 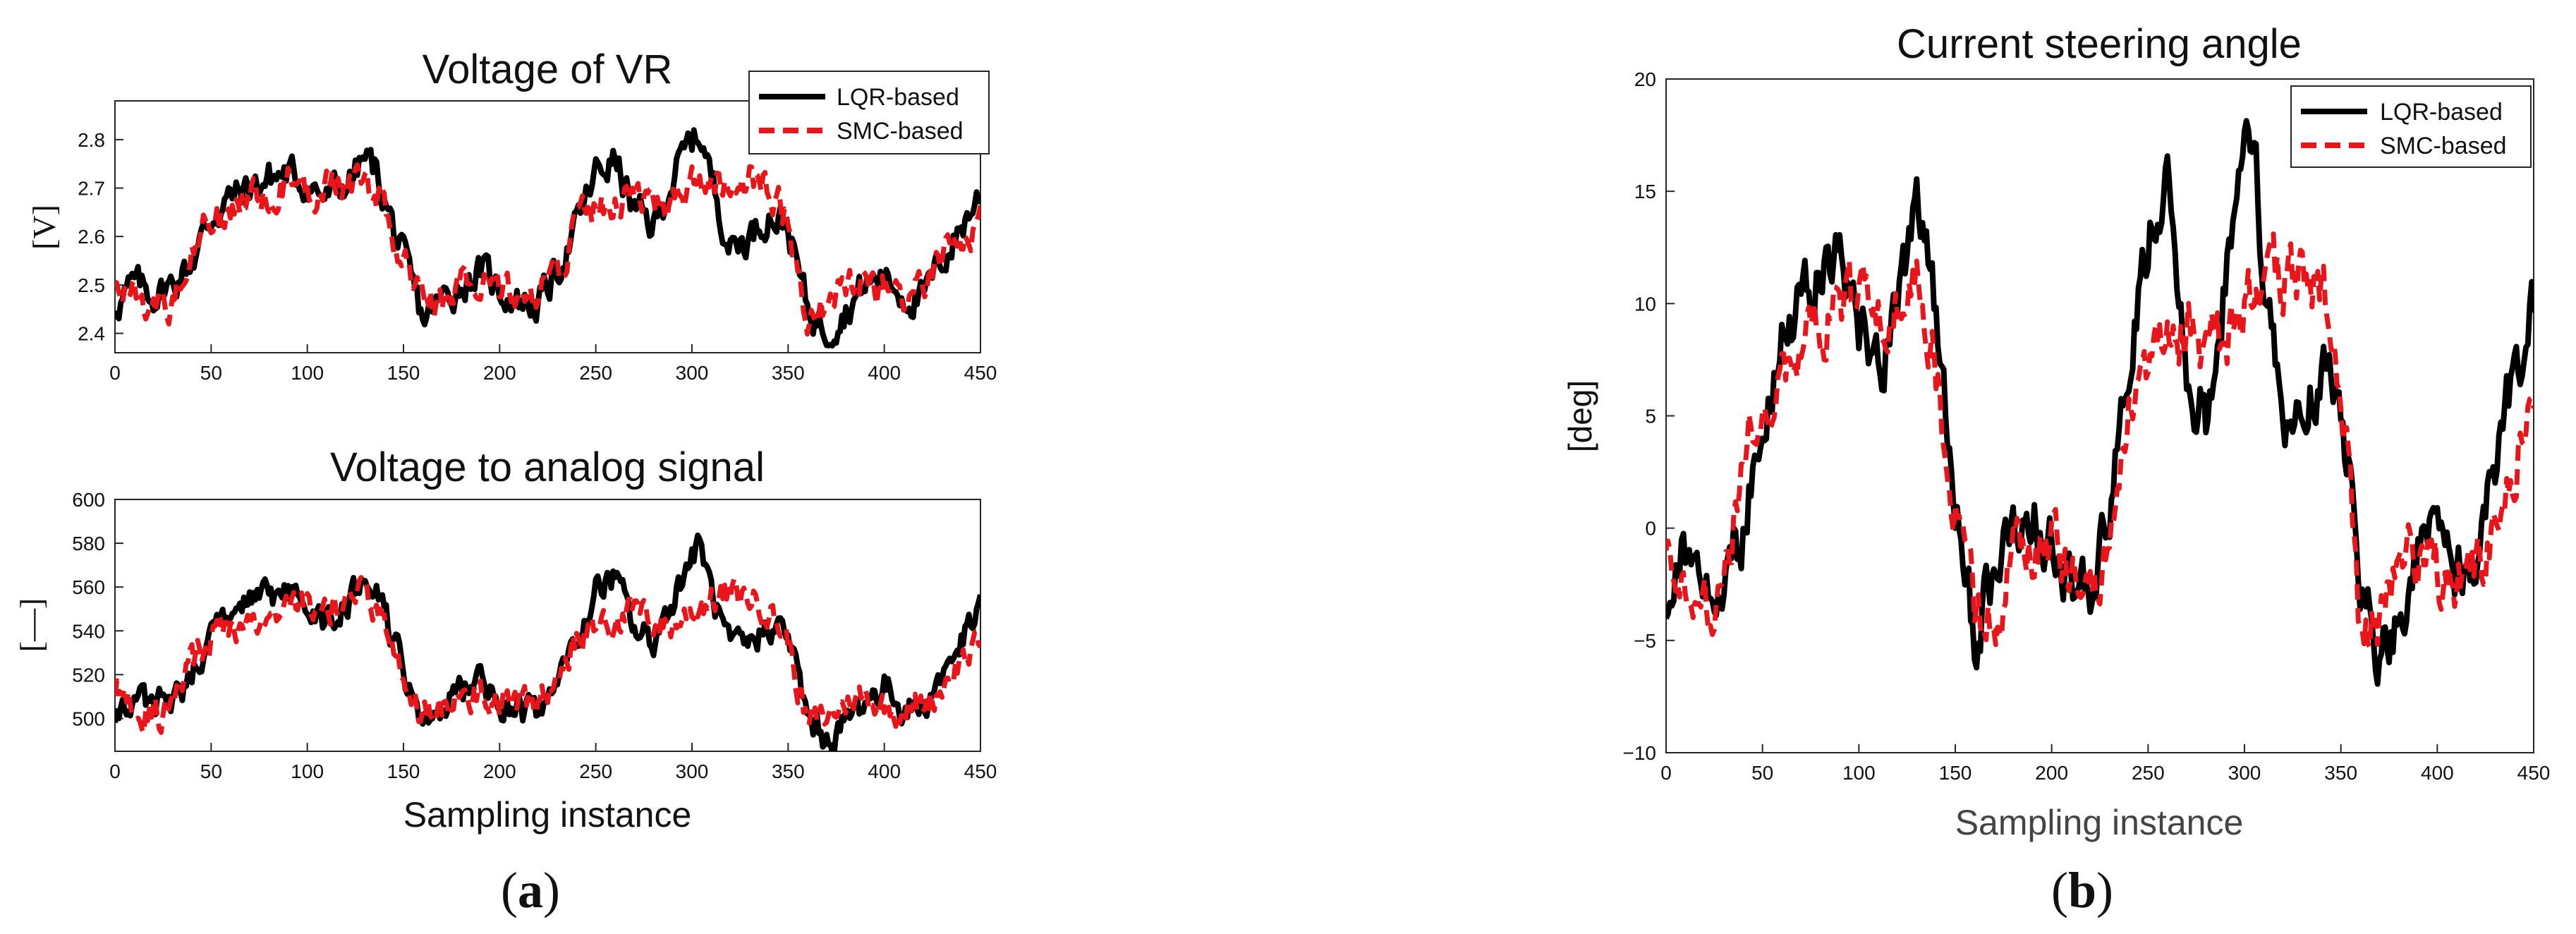 I want to click on series-line-smc, so click(x=547, y=655).